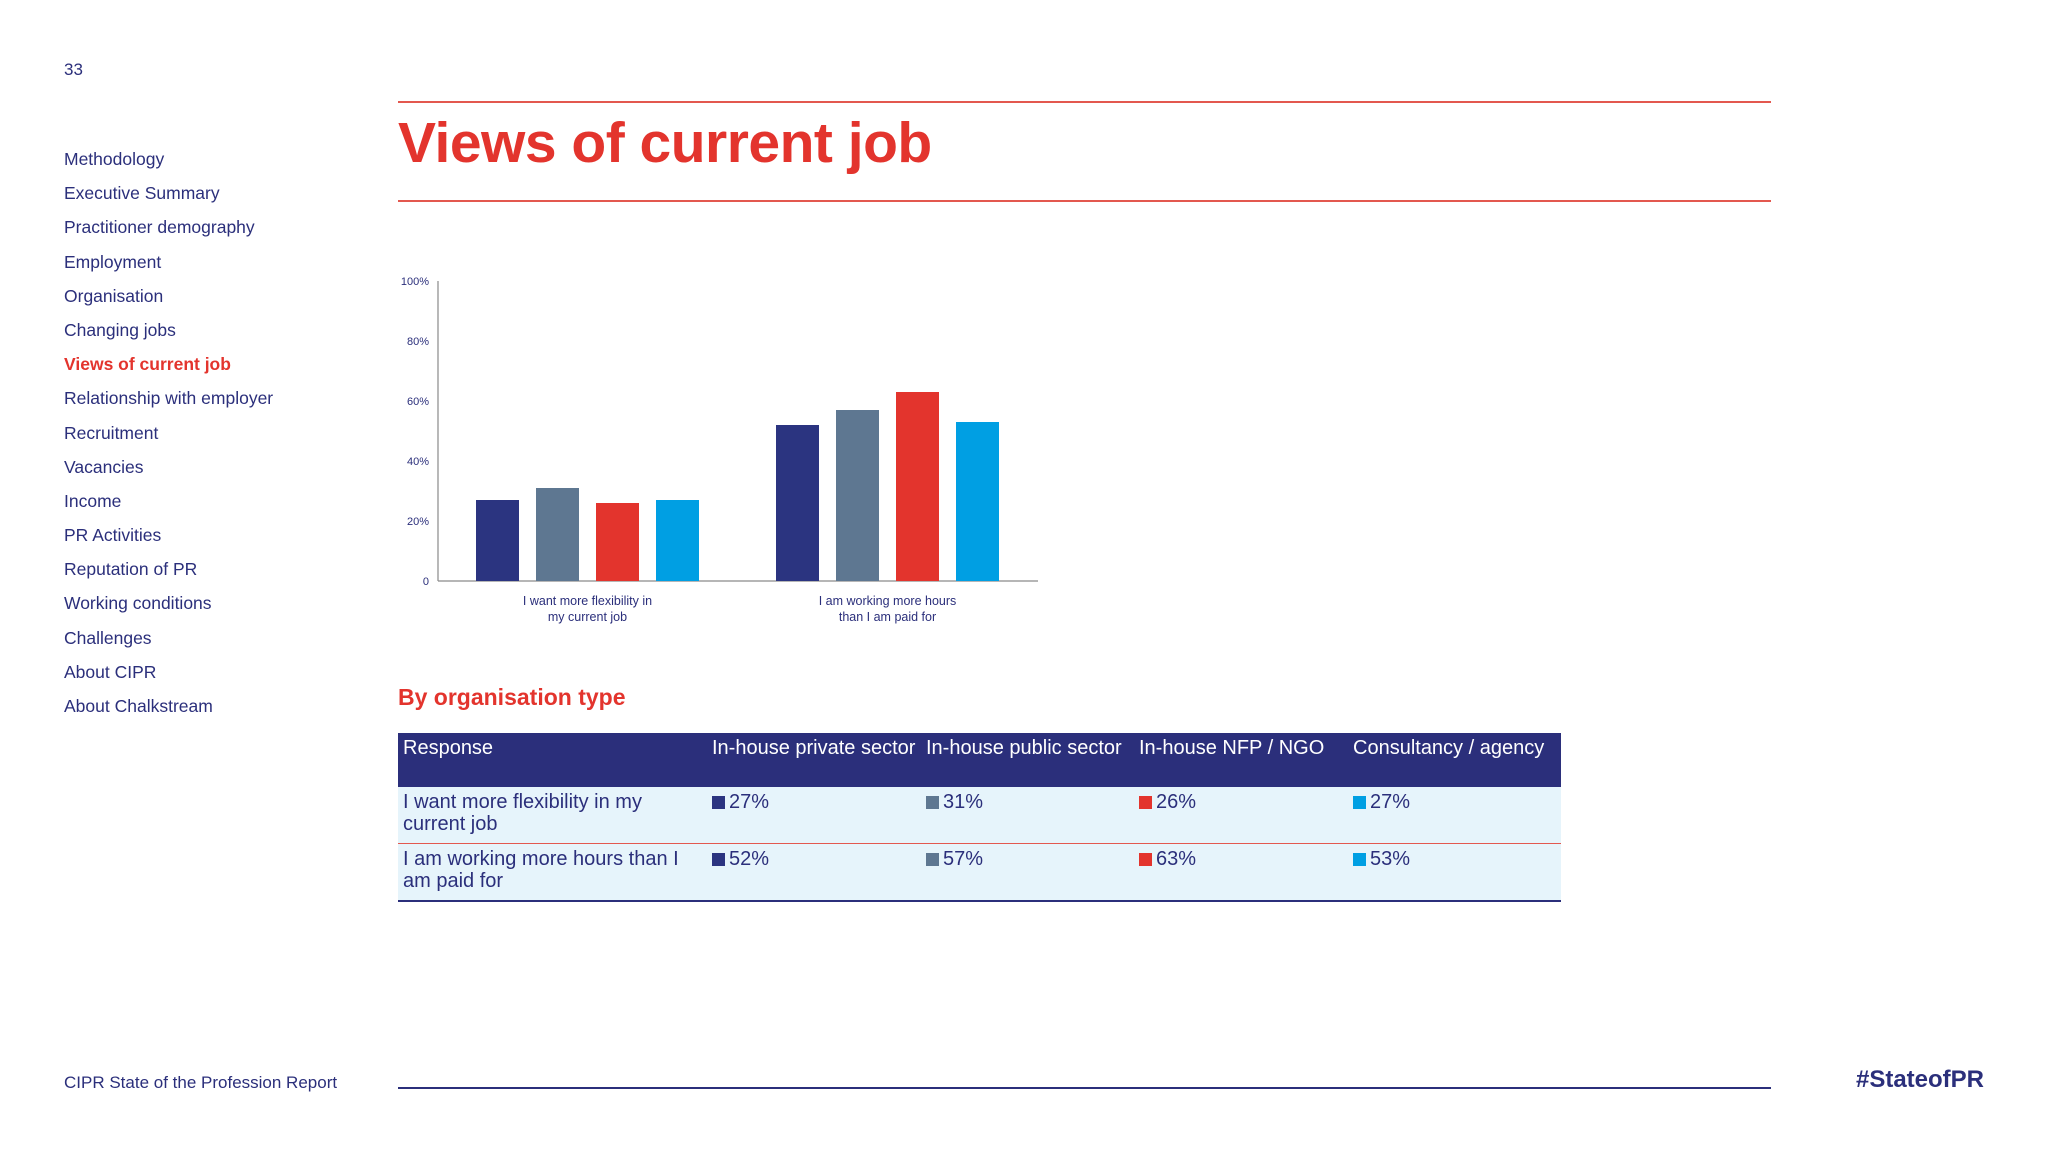 The width and height of the screenshot is (2048, 1152). I want to click on header-in-house-public: In-house public sector, so click(1027, 760).